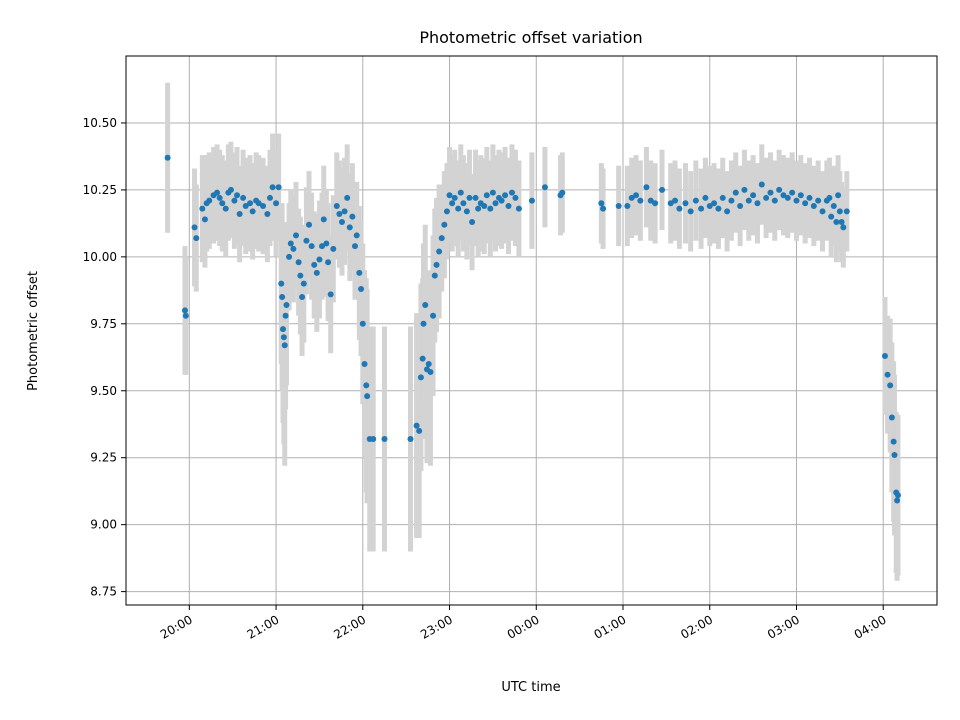 Image resolution: width=960 pixels, height=720 pixels. I want to click on y-tick-label: 10.00, so click(100, 257).